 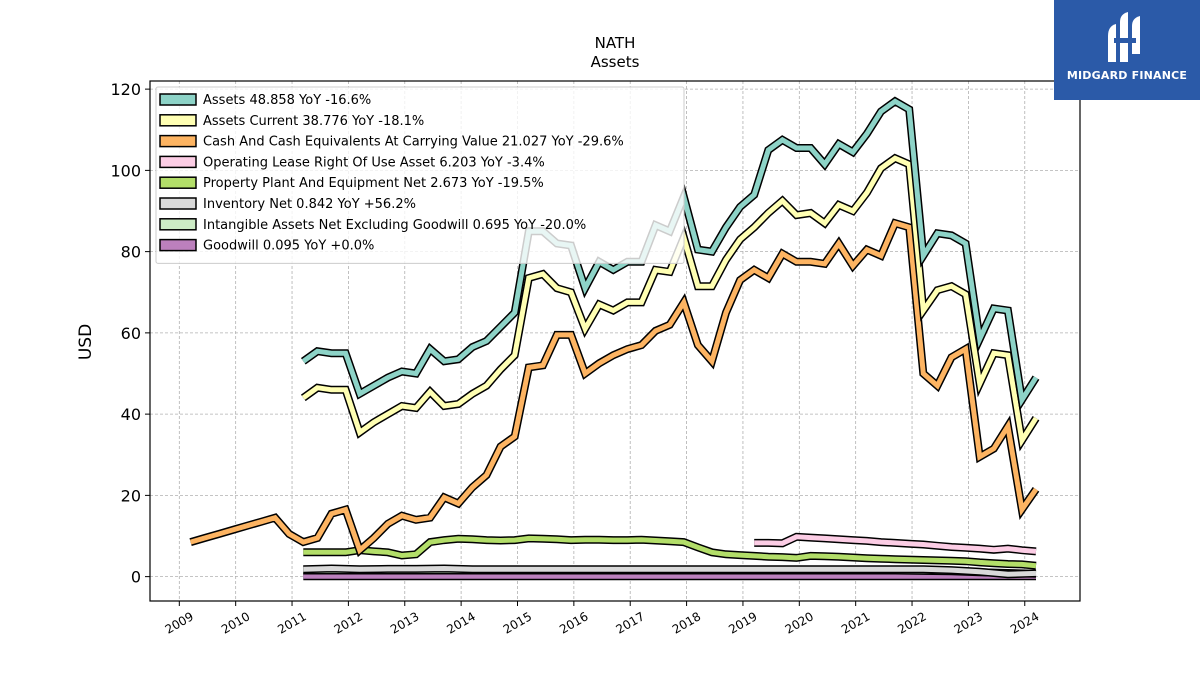 I want to click on y-tick-label: 20, so click(x=131, y=495).